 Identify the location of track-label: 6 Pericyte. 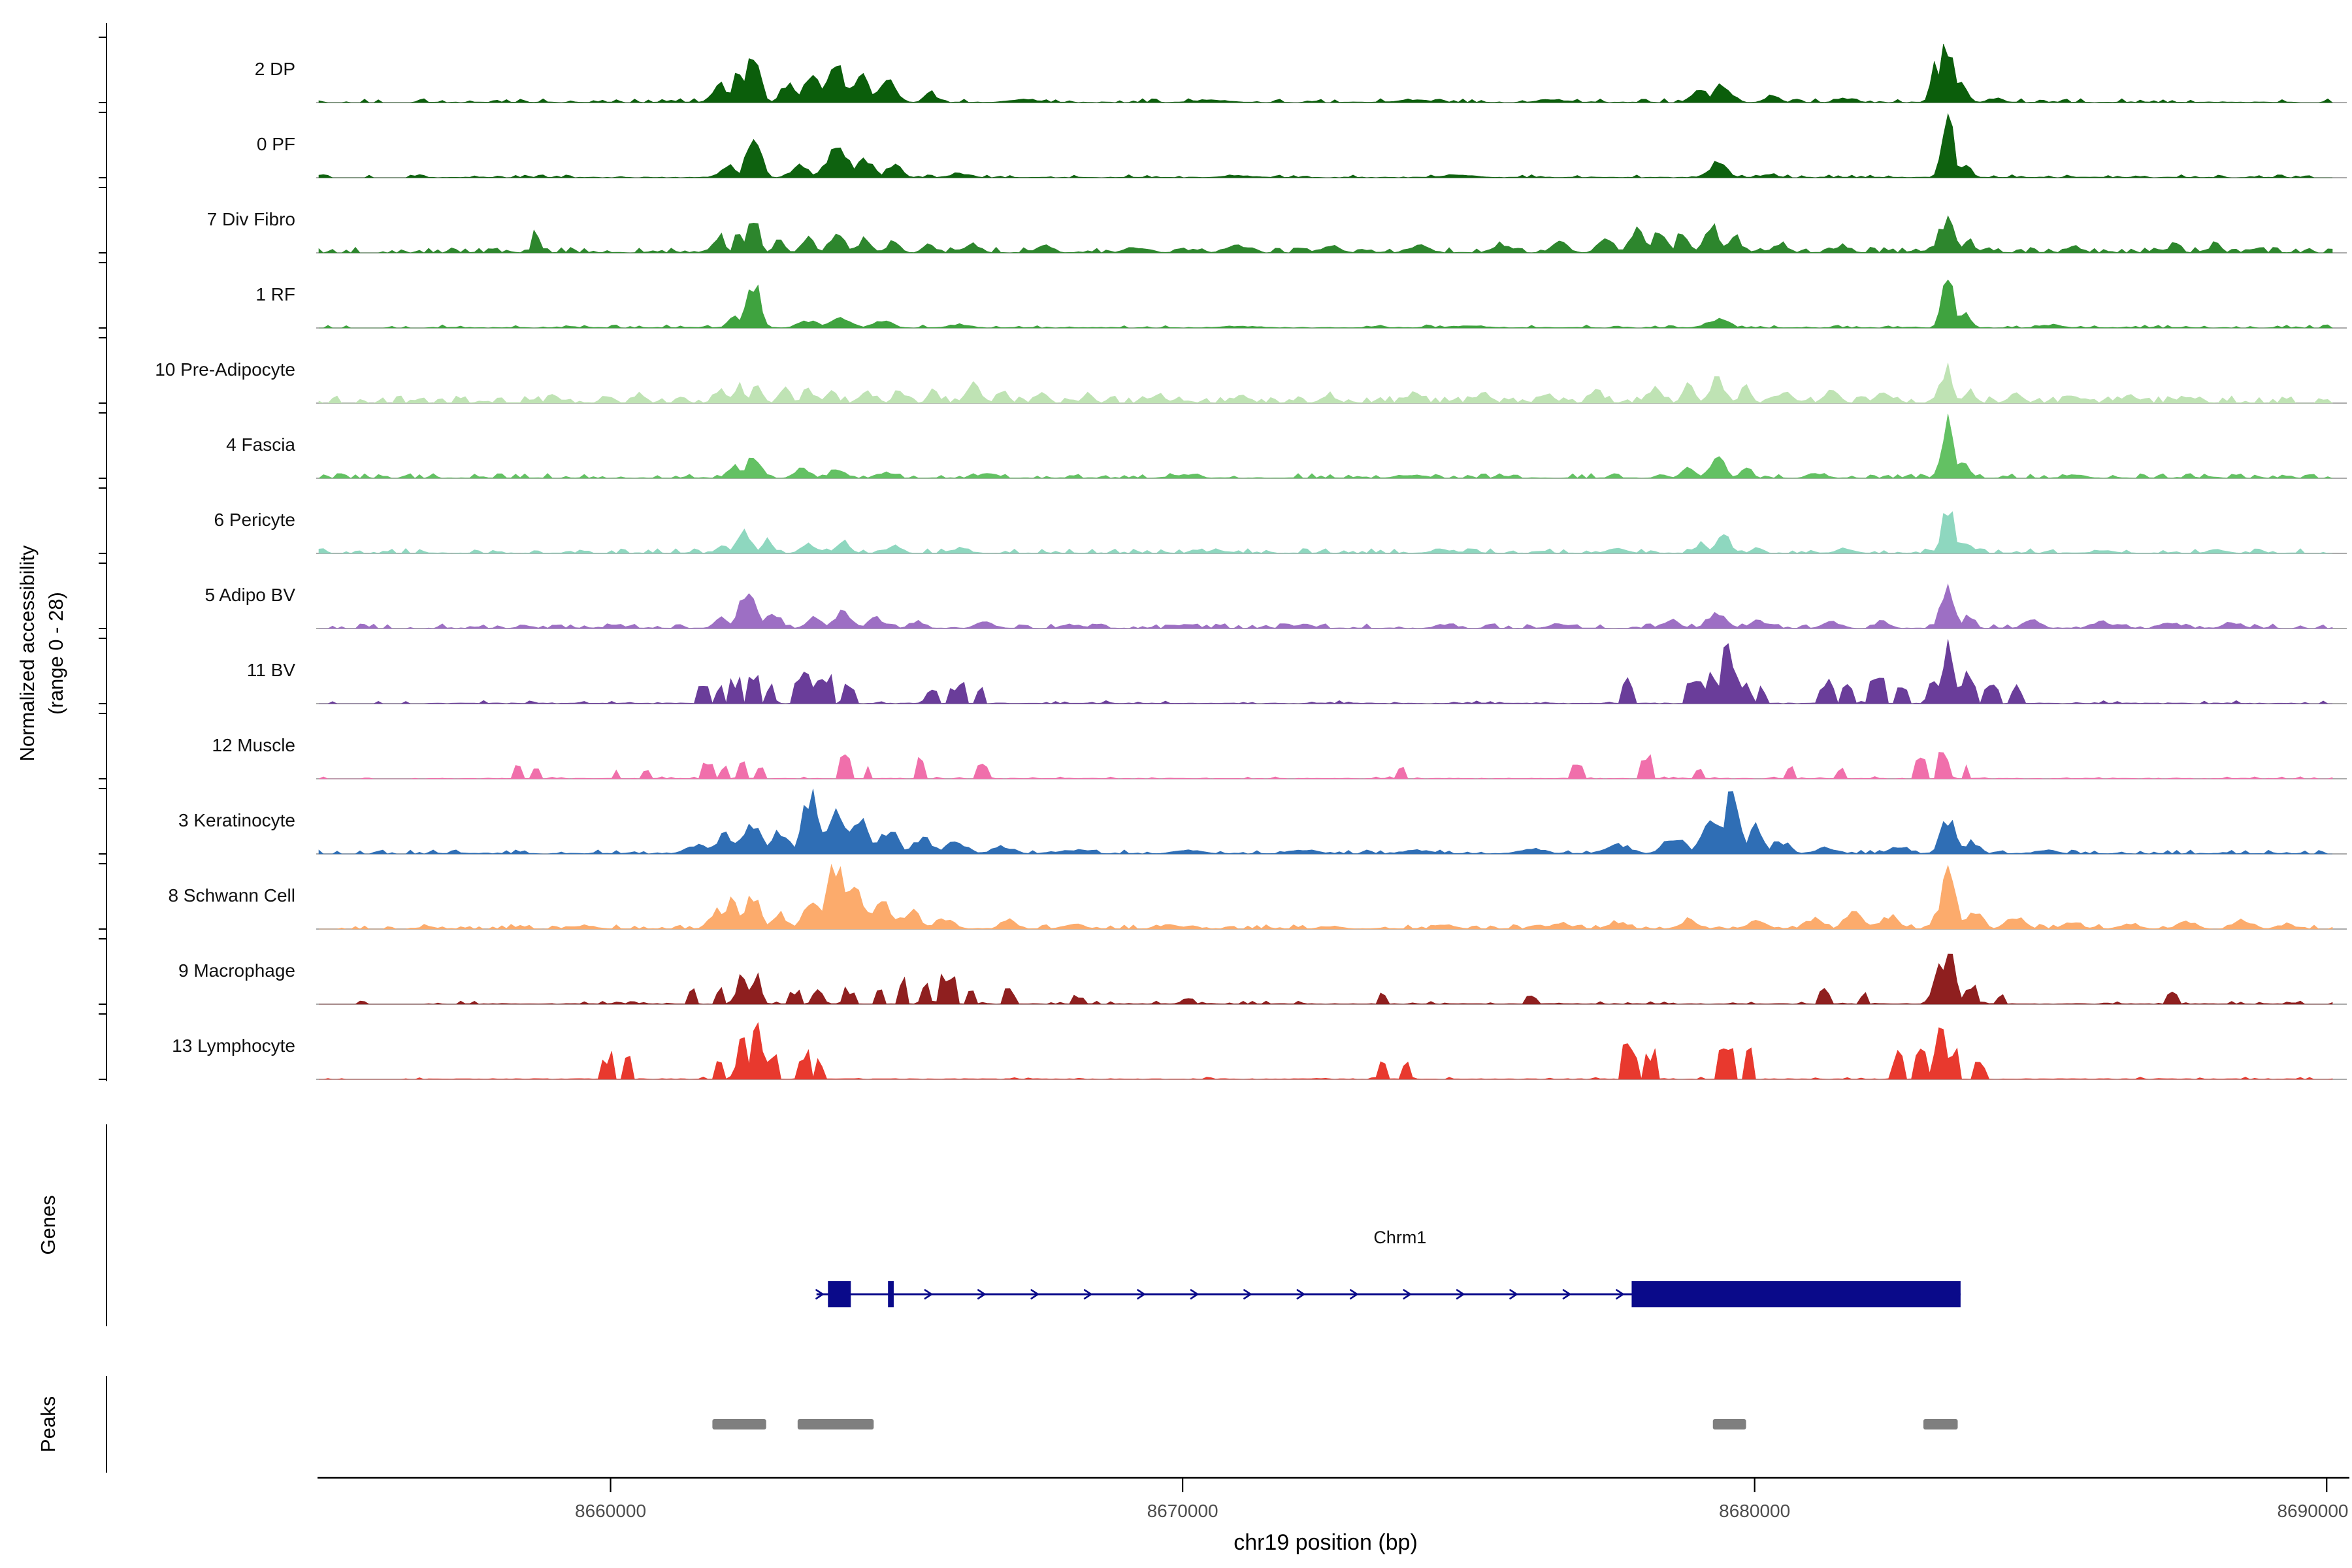
(255, 520).